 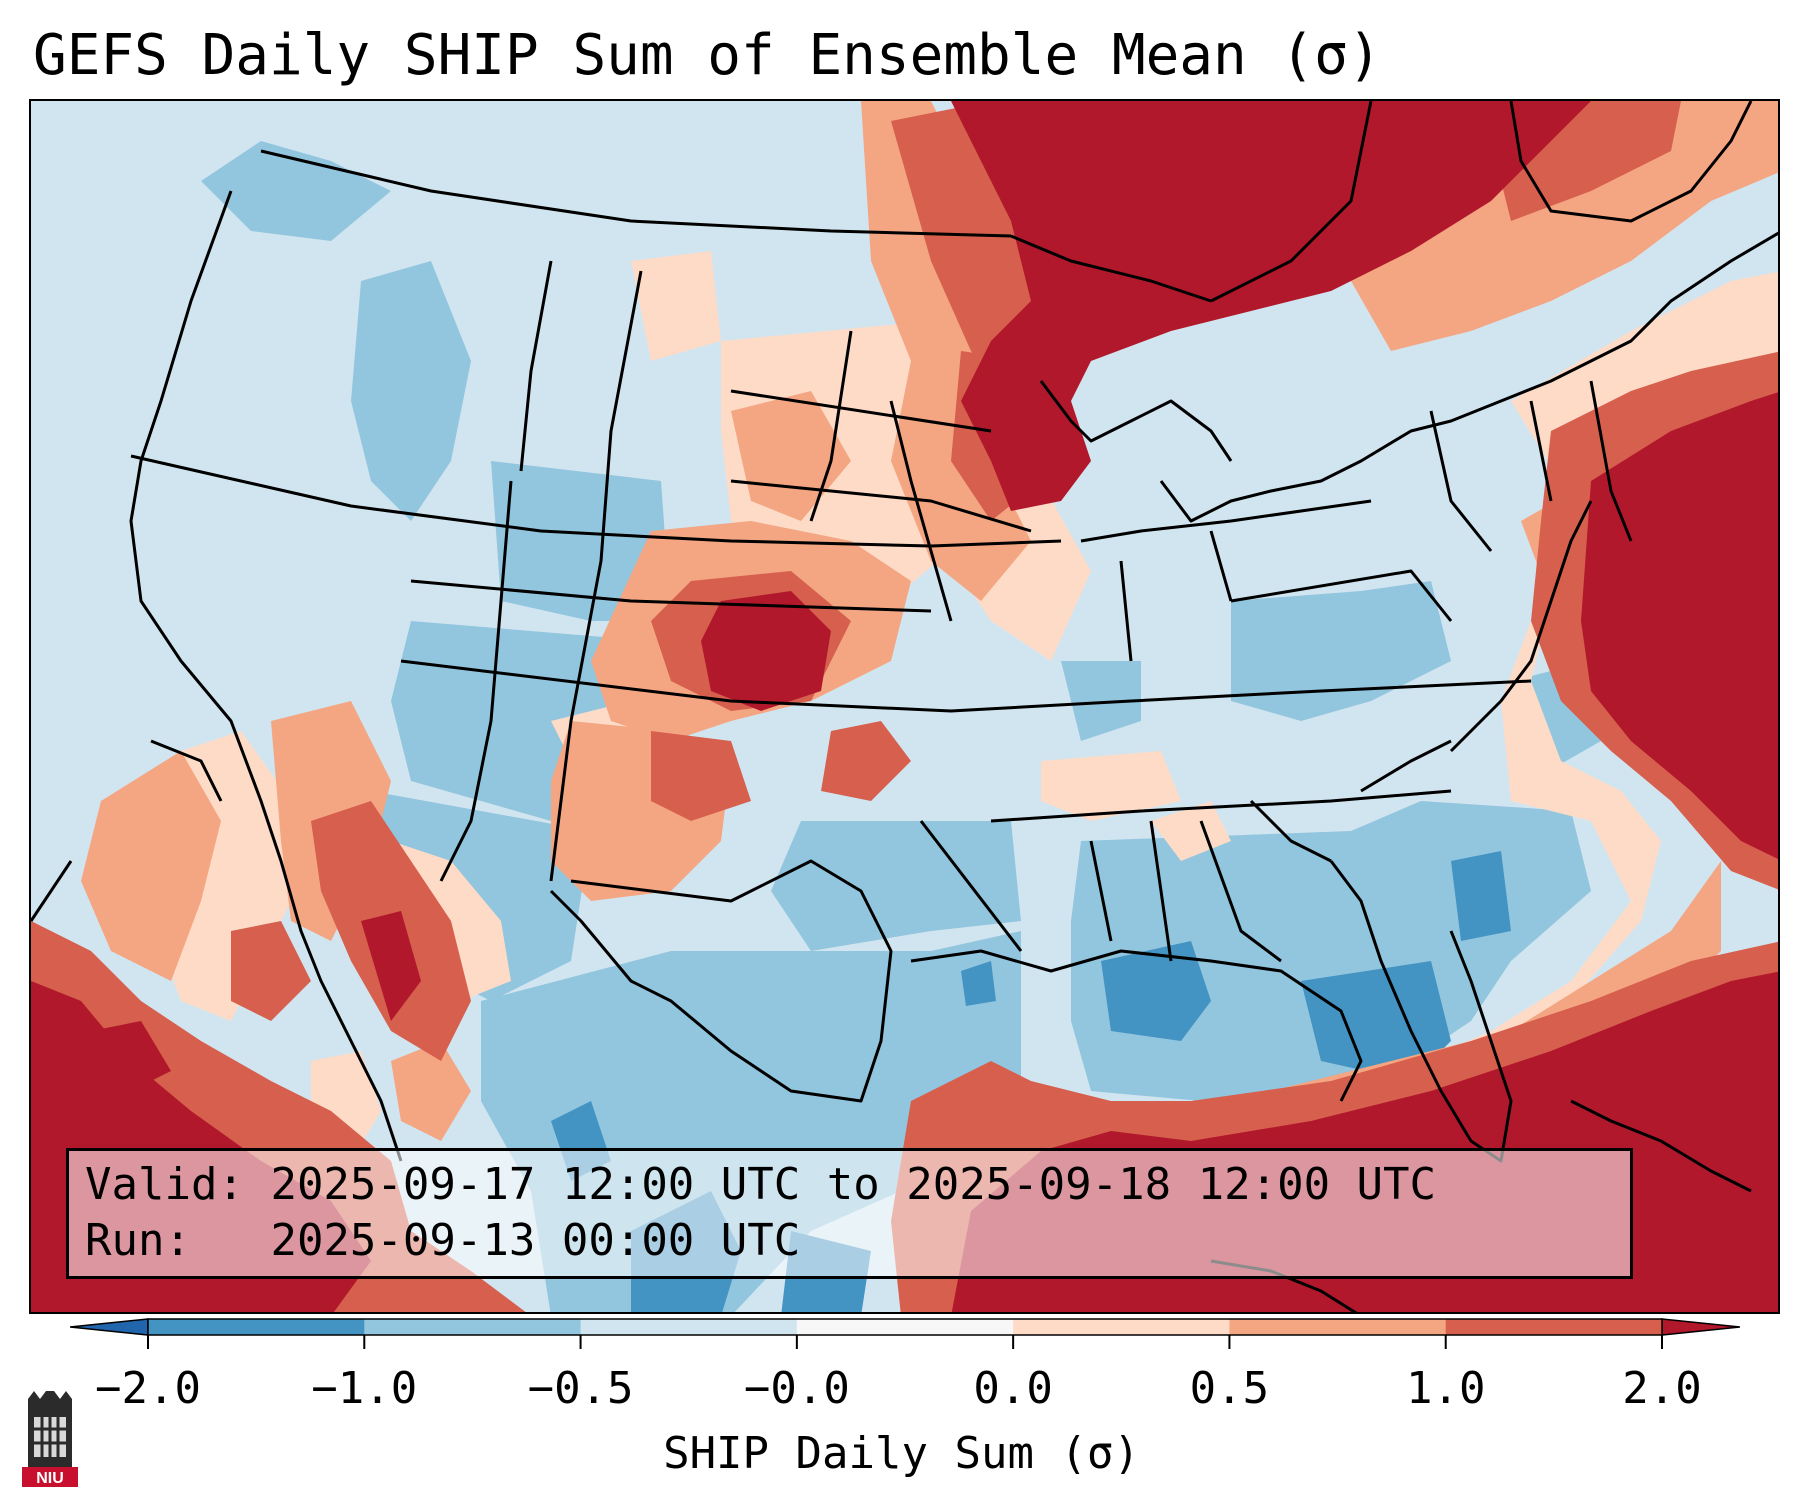 I want to click on logo-text: NIU, so click(x=50, y=1478).